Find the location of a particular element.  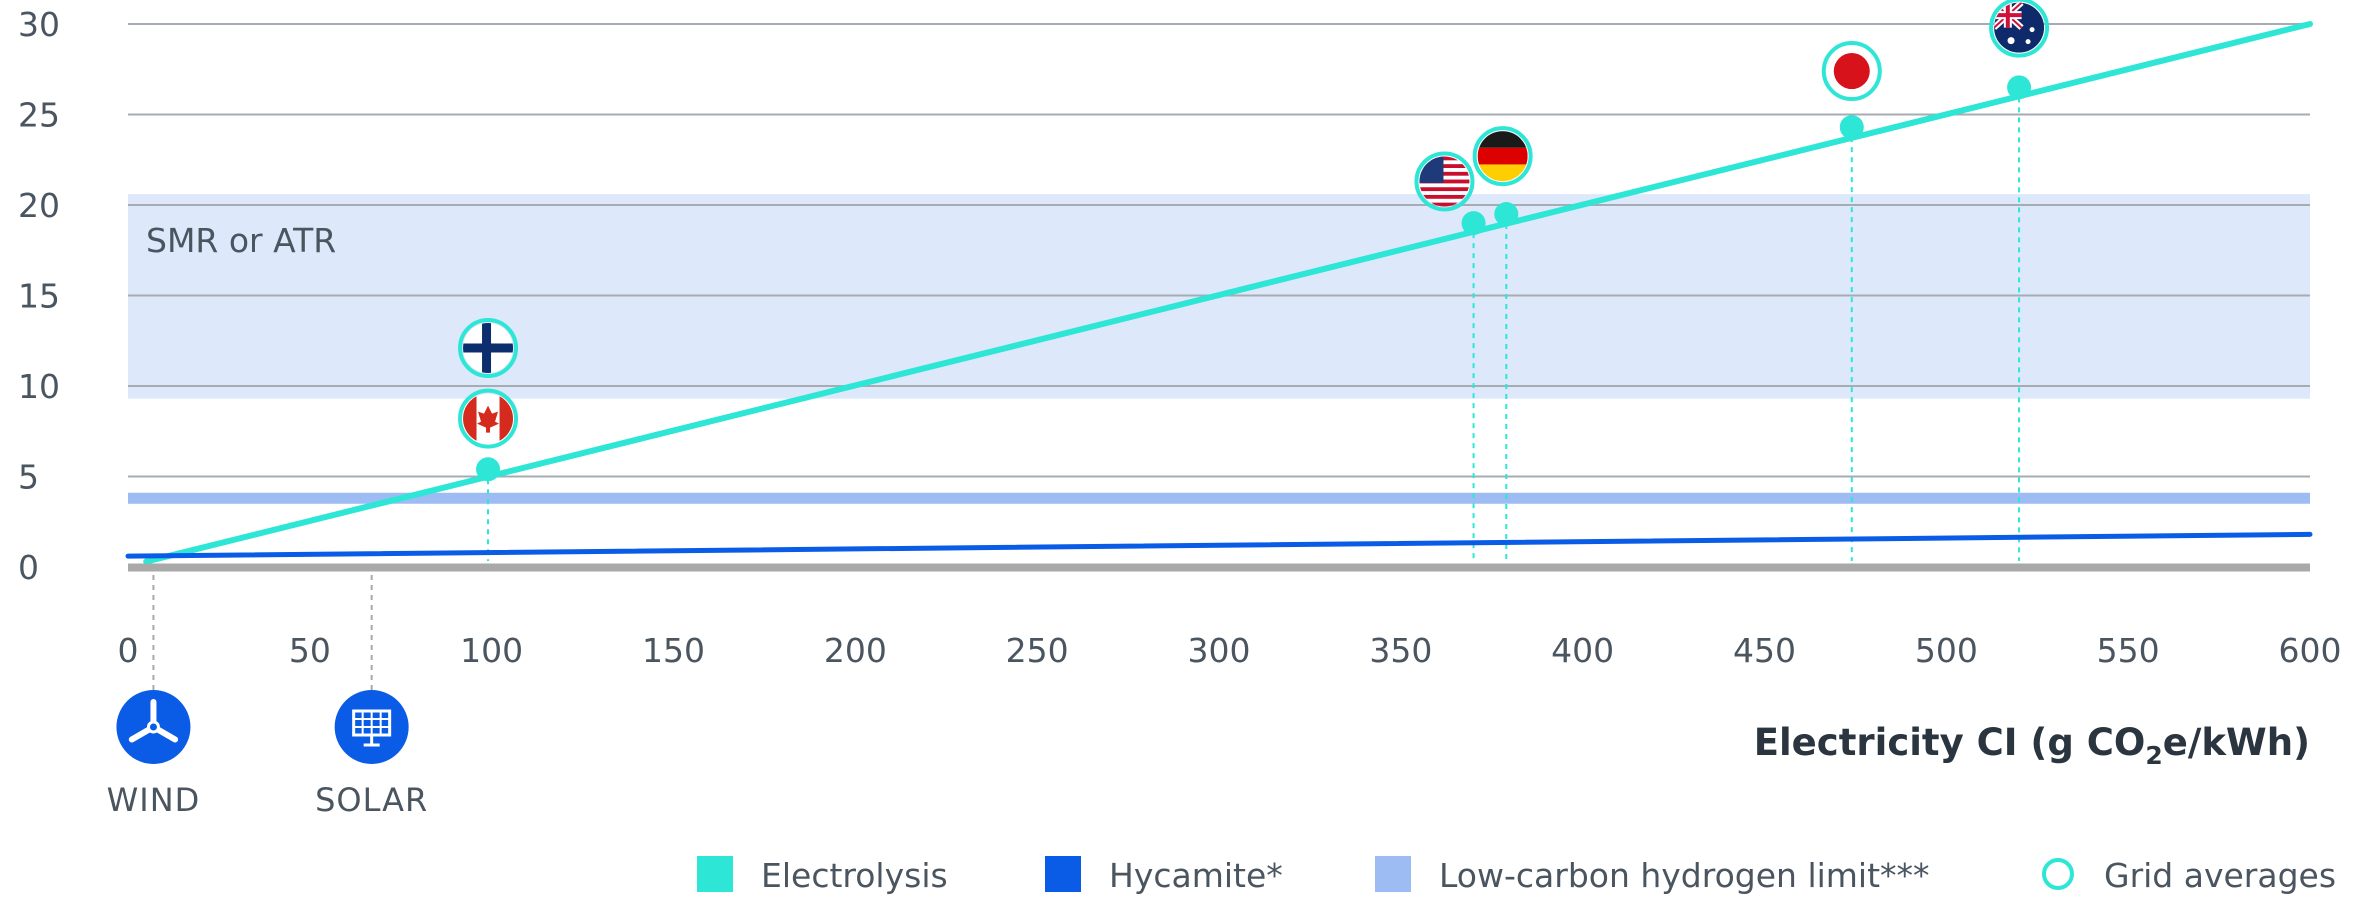

x-tick-label: 300 is located at coordinates (1219, 650).